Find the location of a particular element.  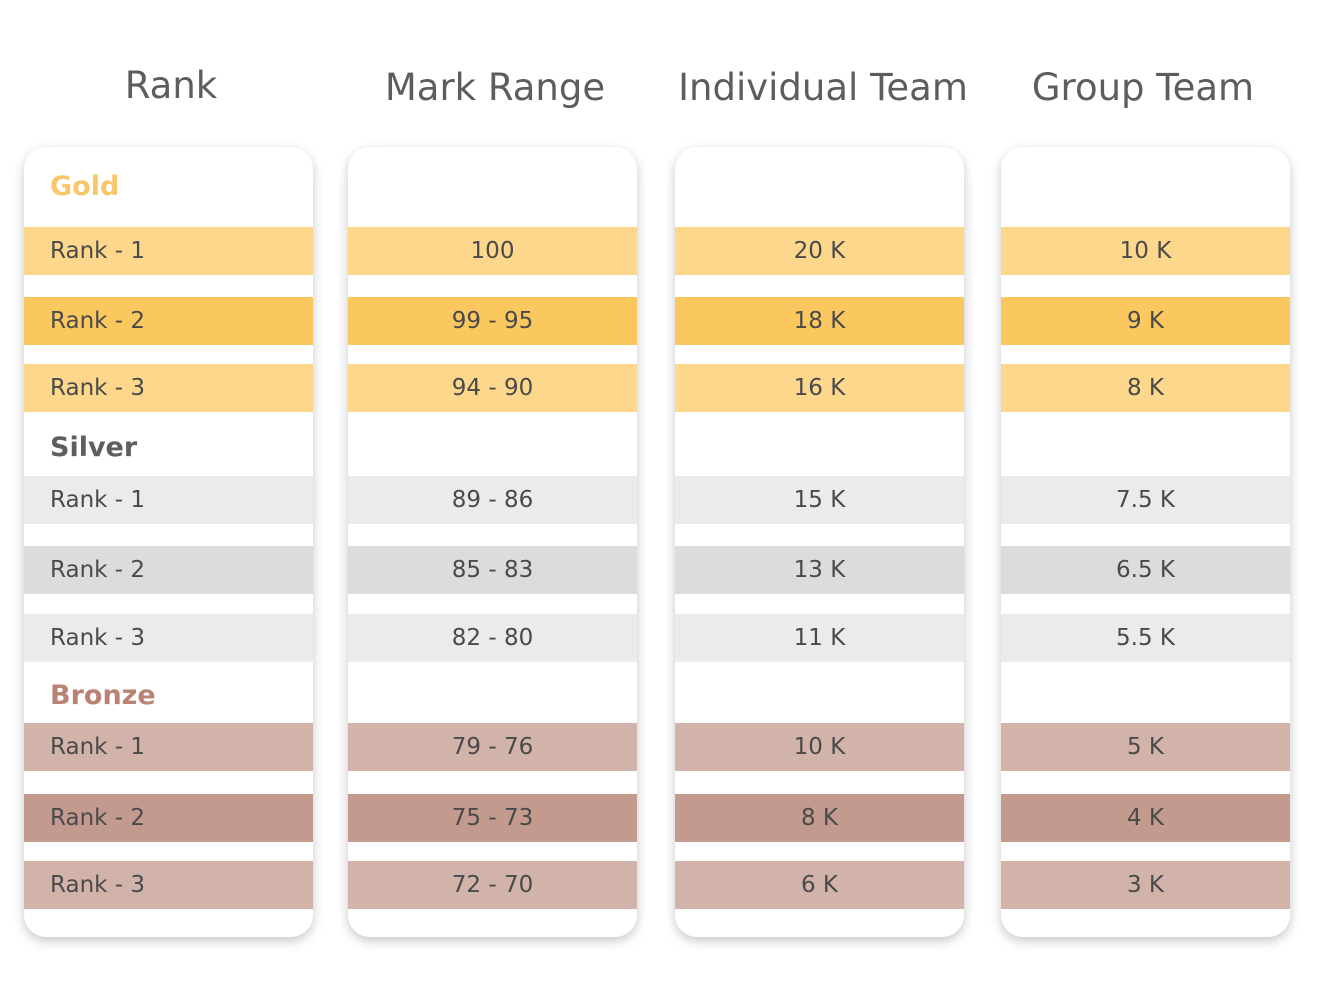

cell-text: 5 K is located at coordinates (1145, 747).